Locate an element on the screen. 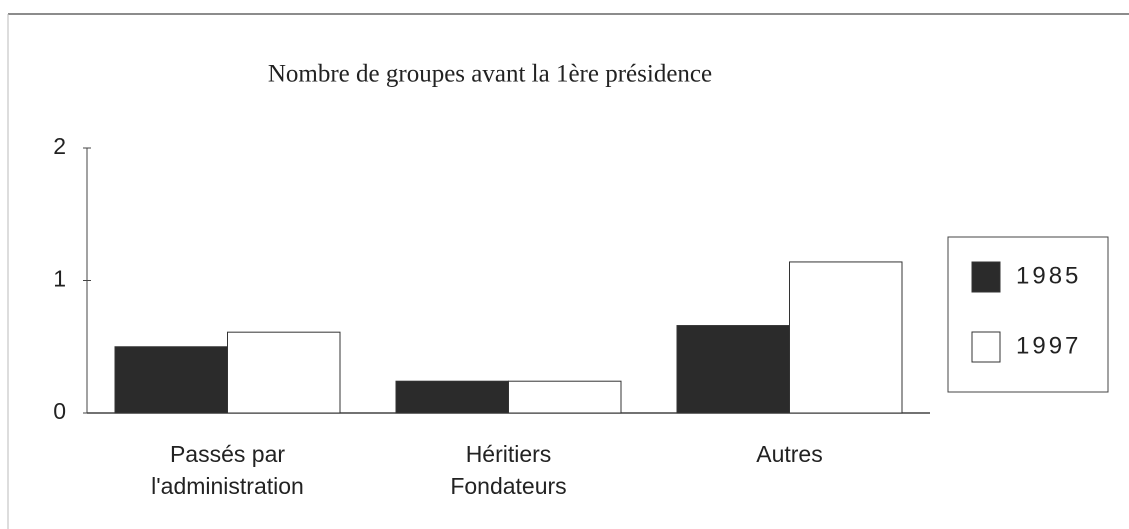 The height and width of the screenshot is (529, 1129). y-tick-label: 0 is located at coordinates (59, 411).